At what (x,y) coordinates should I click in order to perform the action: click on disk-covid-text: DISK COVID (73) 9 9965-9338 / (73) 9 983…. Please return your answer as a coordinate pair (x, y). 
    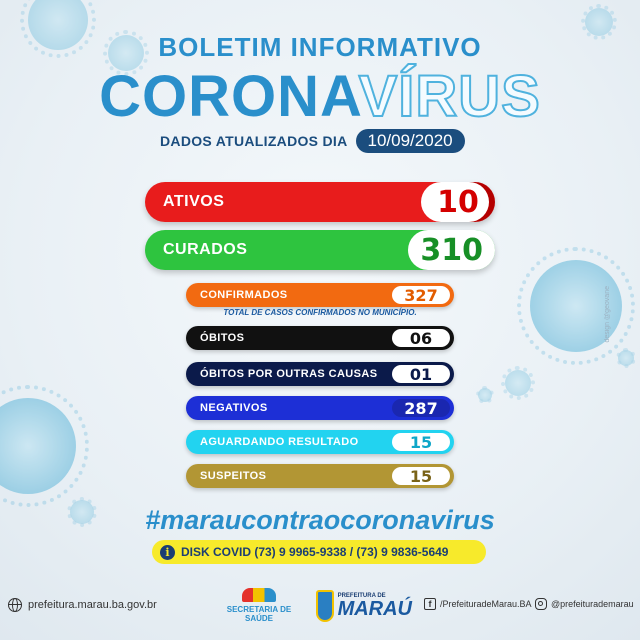
    Looking at the image, I should click on (315, 552).